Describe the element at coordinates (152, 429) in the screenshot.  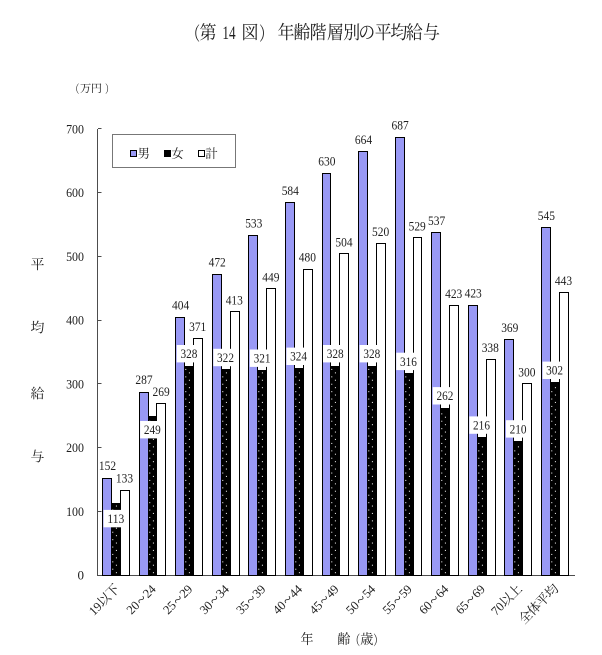
I see `svg-text: 249` at that location.